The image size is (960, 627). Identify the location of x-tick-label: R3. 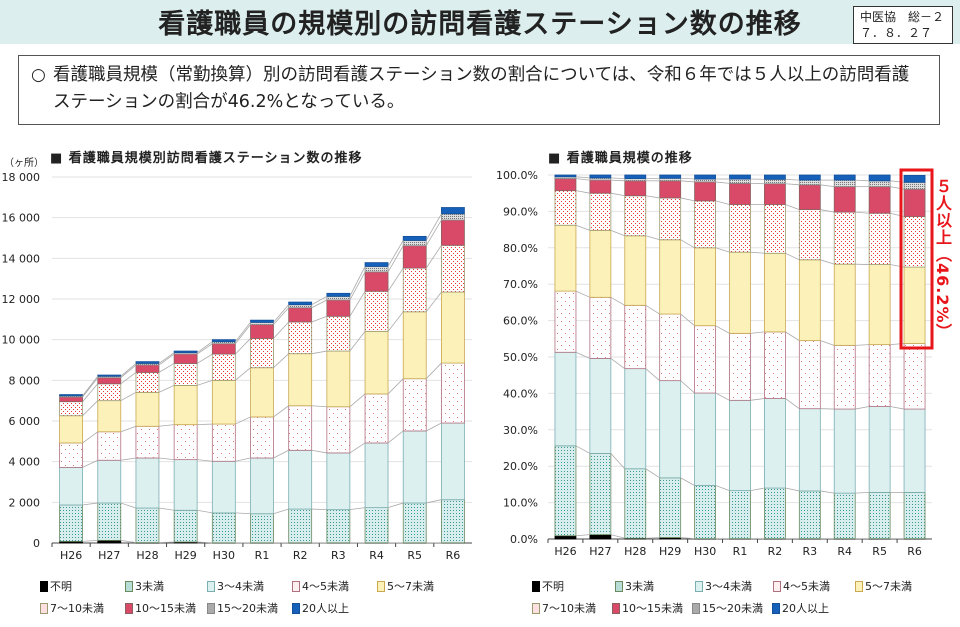
(809, 551).